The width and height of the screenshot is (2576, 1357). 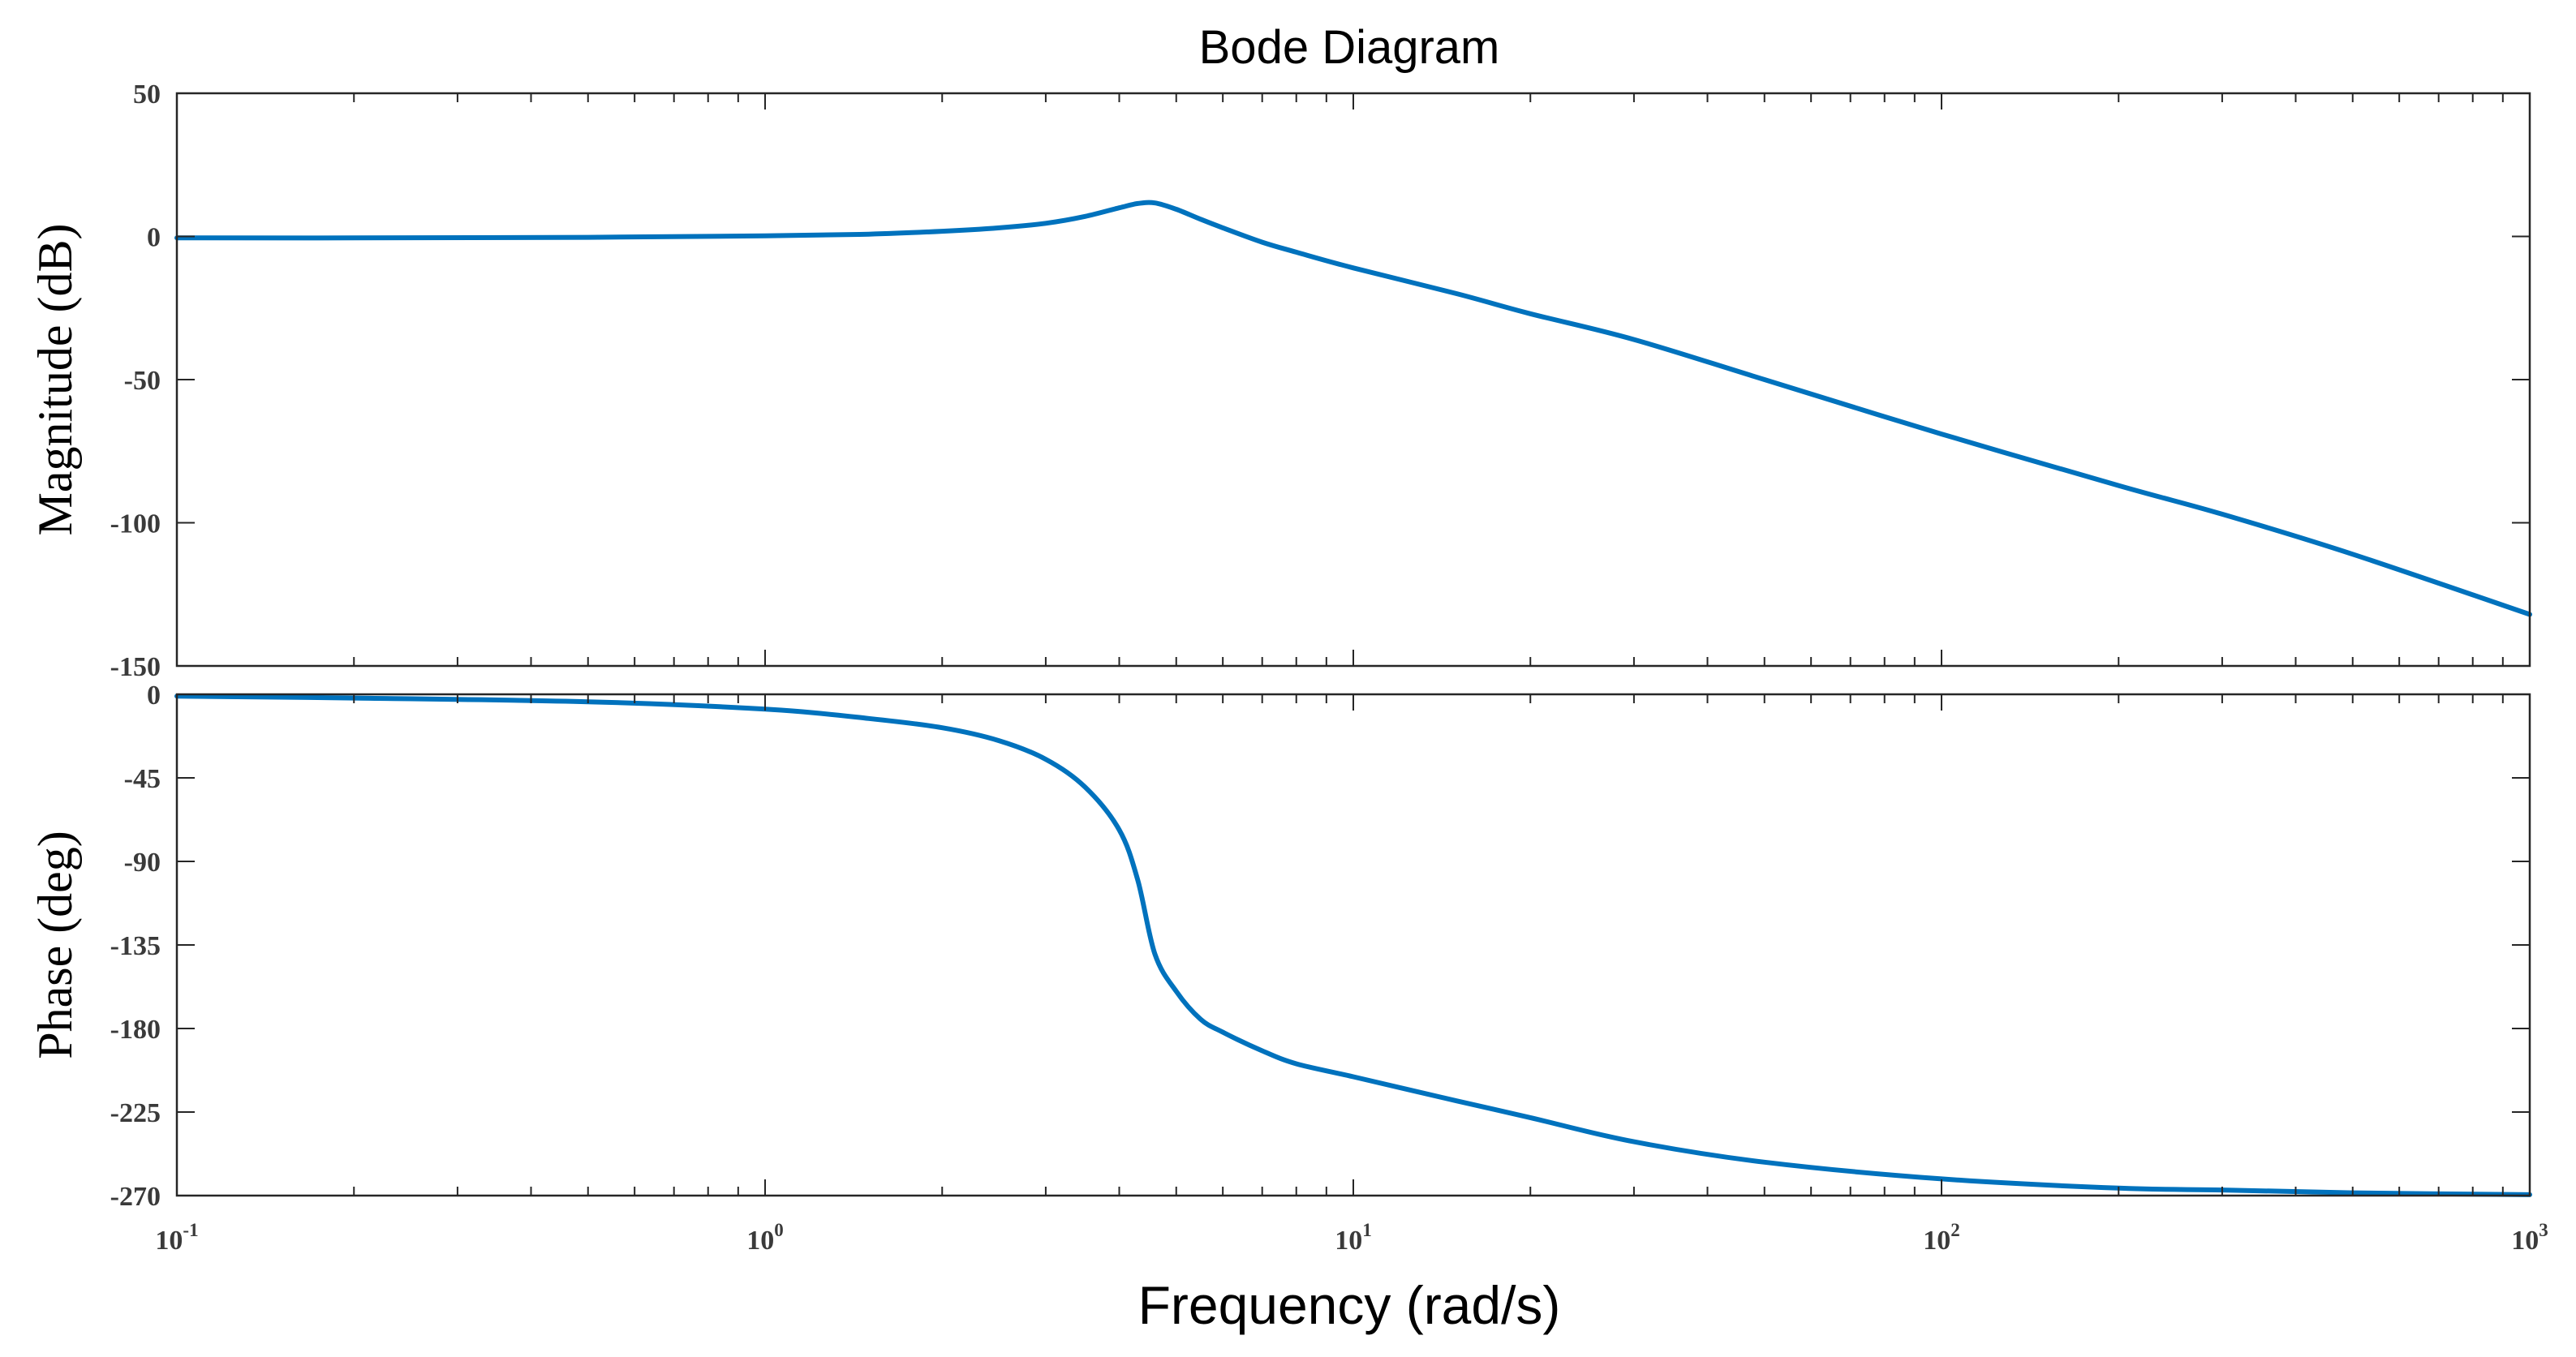 What do you see at coordinates (176, 1238) in the screenshot?
I see `x-tick-label: 10⁻¹` at bounding box center [176, 1238].